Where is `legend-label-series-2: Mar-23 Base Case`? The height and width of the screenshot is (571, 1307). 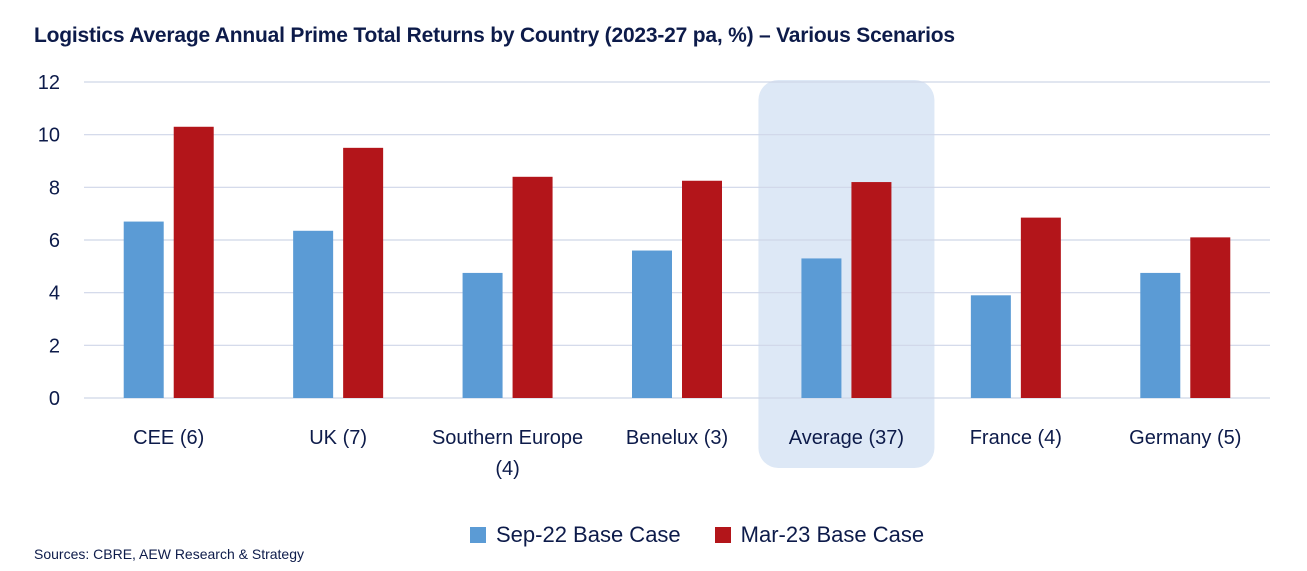
legend-label-series-2: Mar-23 Base Case is located at coordinates (832, 534).